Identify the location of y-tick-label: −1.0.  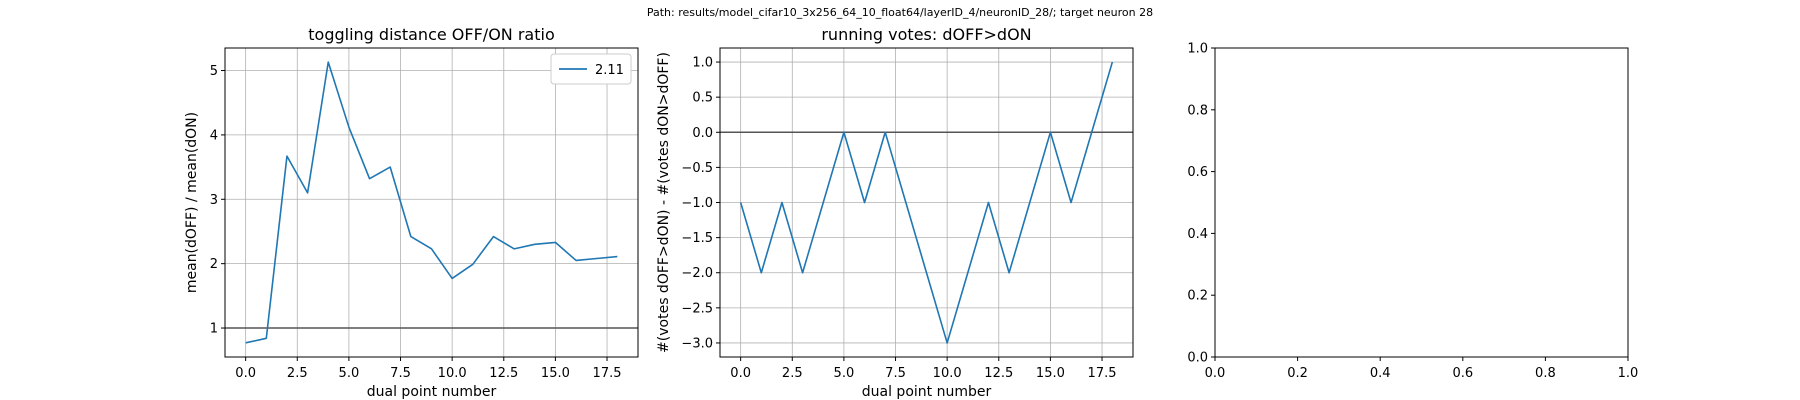
(697, 203).